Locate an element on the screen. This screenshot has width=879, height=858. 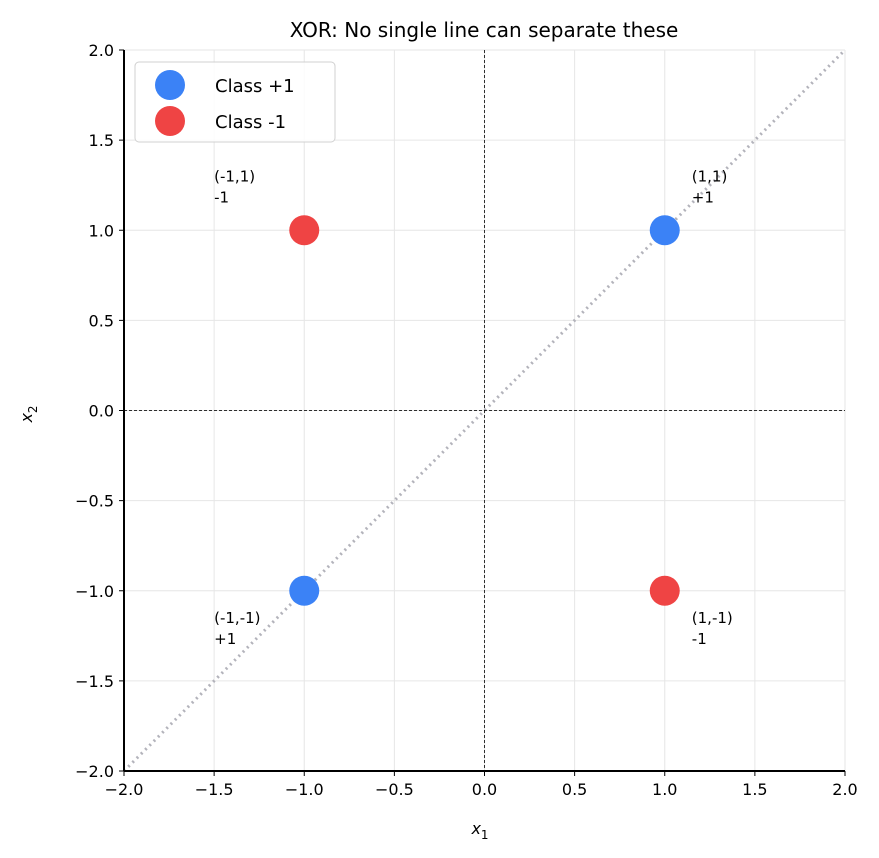
legend-marker-class-pos is located at coordinates (170, 85).